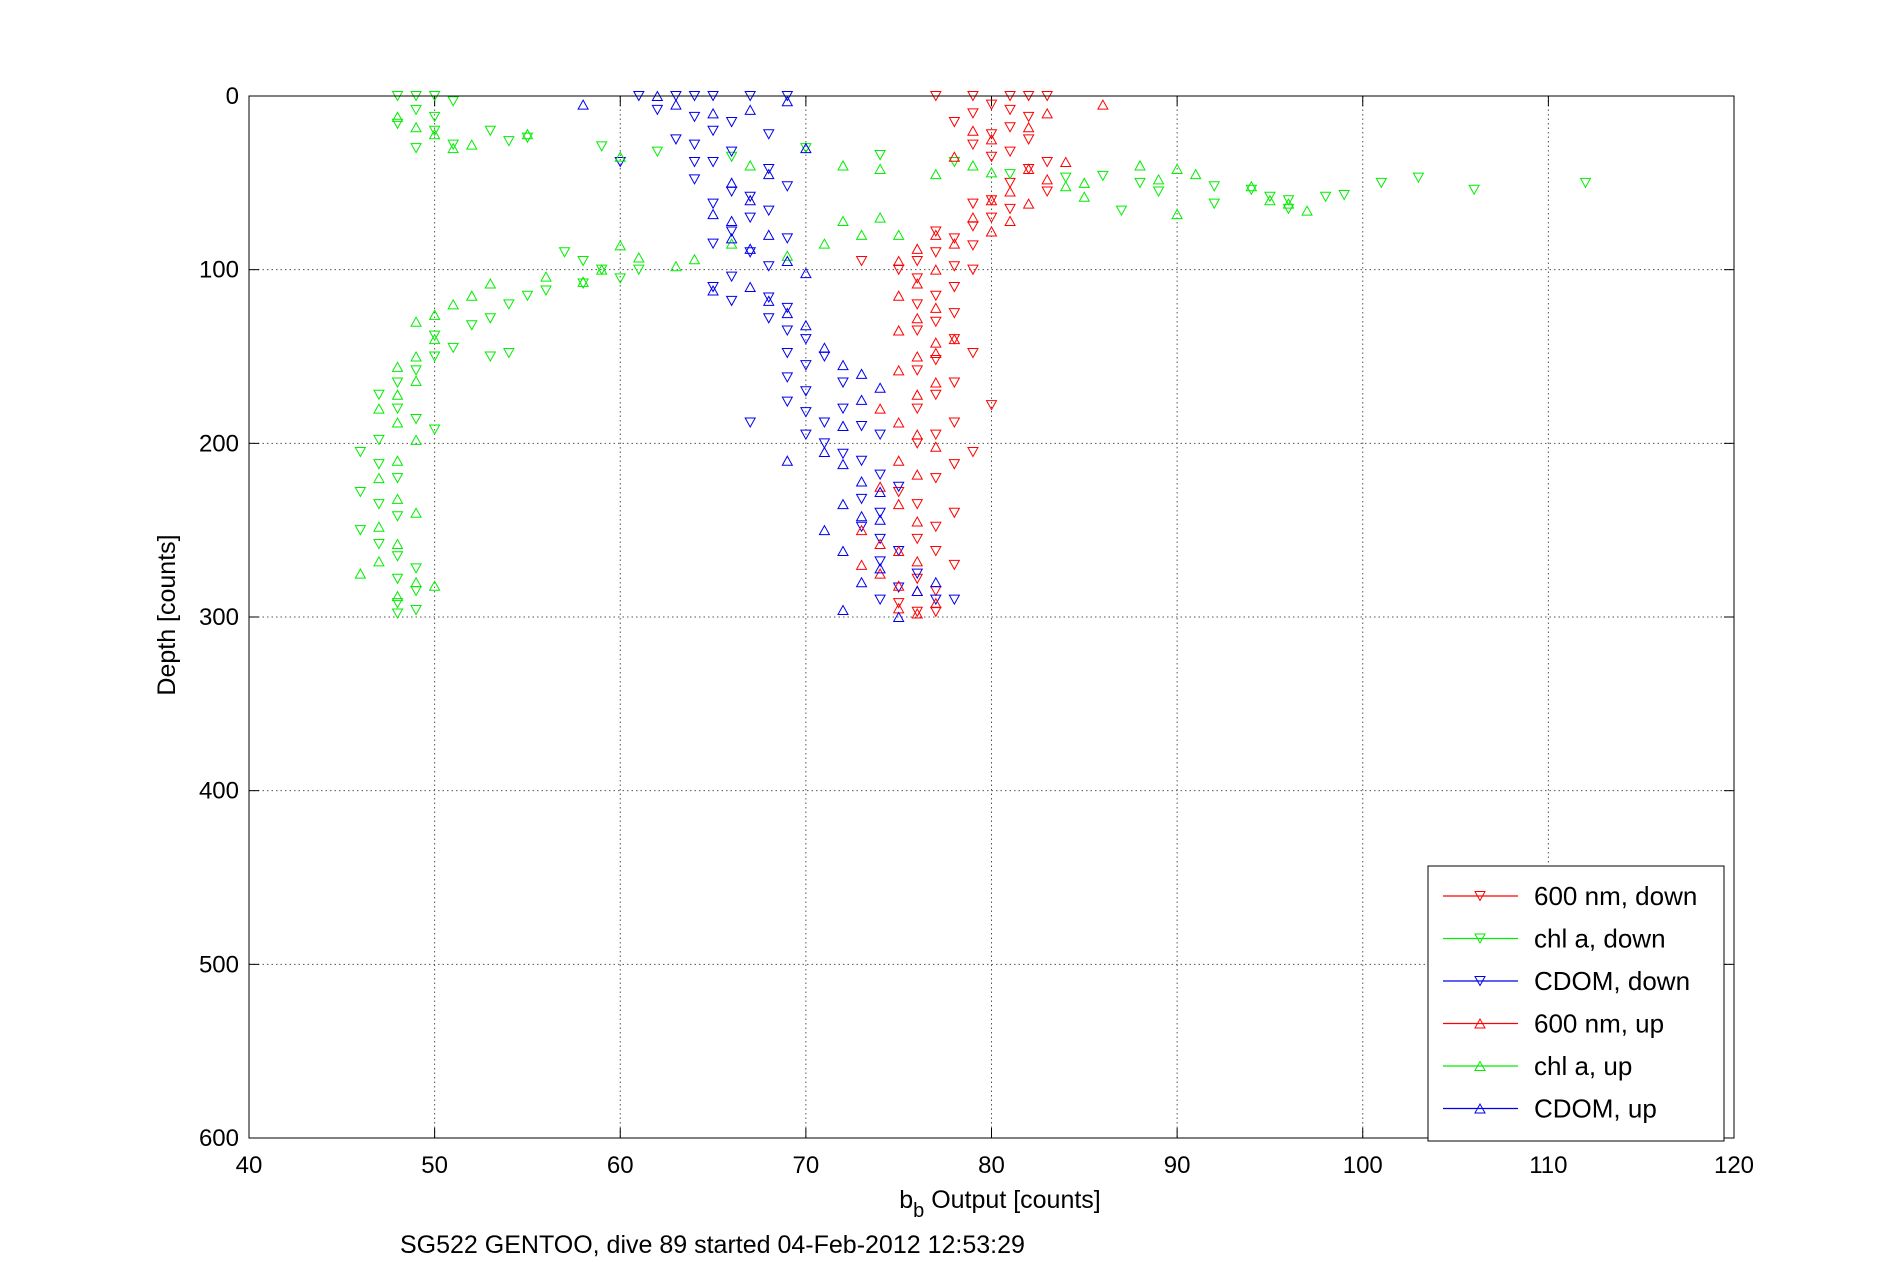 Image resolution: width=1891 pixels, height=1262 pixels. I want to click on legend-label-600-nm-up: 600 nm, up, so click(1599, 1024).